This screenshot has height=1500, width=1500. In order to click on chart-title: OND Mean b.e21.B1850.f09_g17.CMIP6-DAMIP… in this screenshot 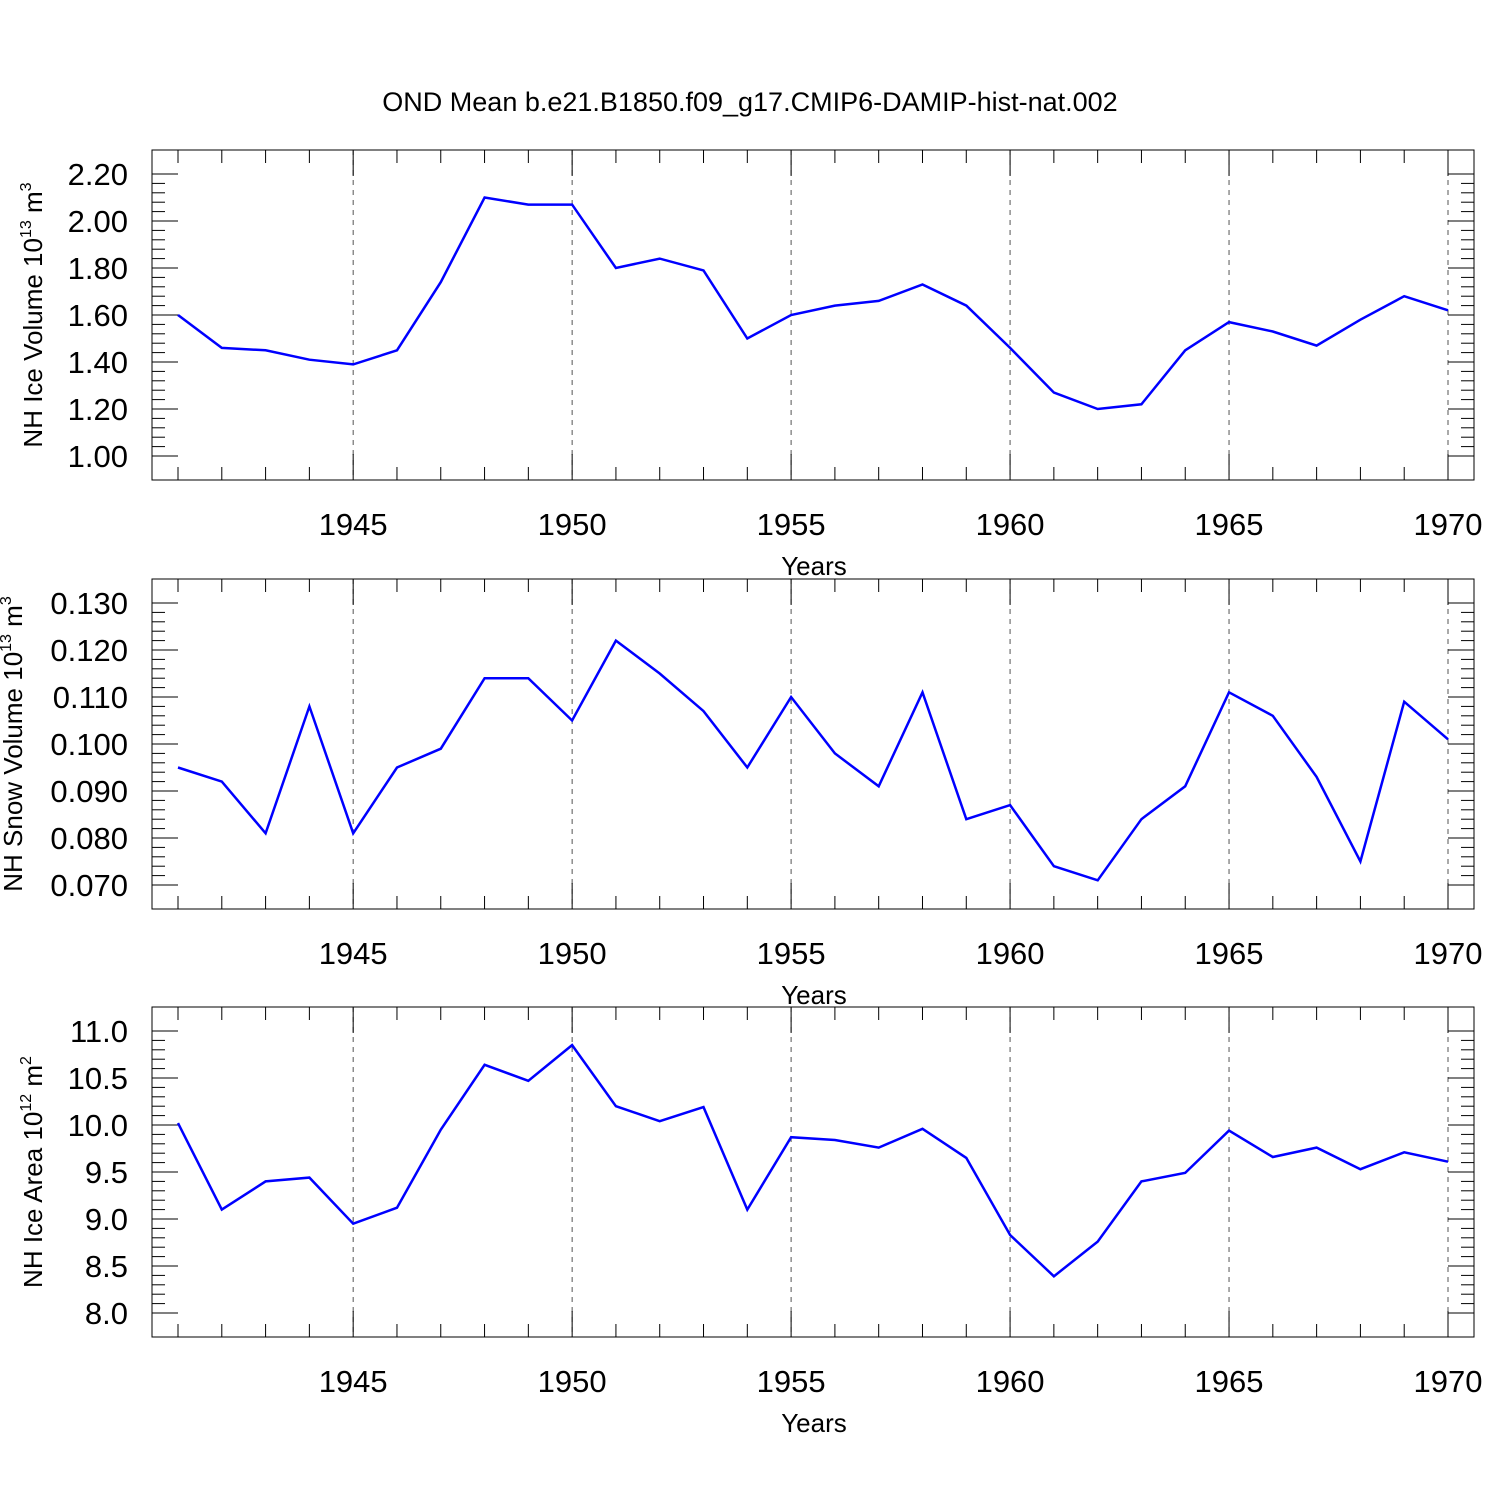, I will do `click(749, 102)`.